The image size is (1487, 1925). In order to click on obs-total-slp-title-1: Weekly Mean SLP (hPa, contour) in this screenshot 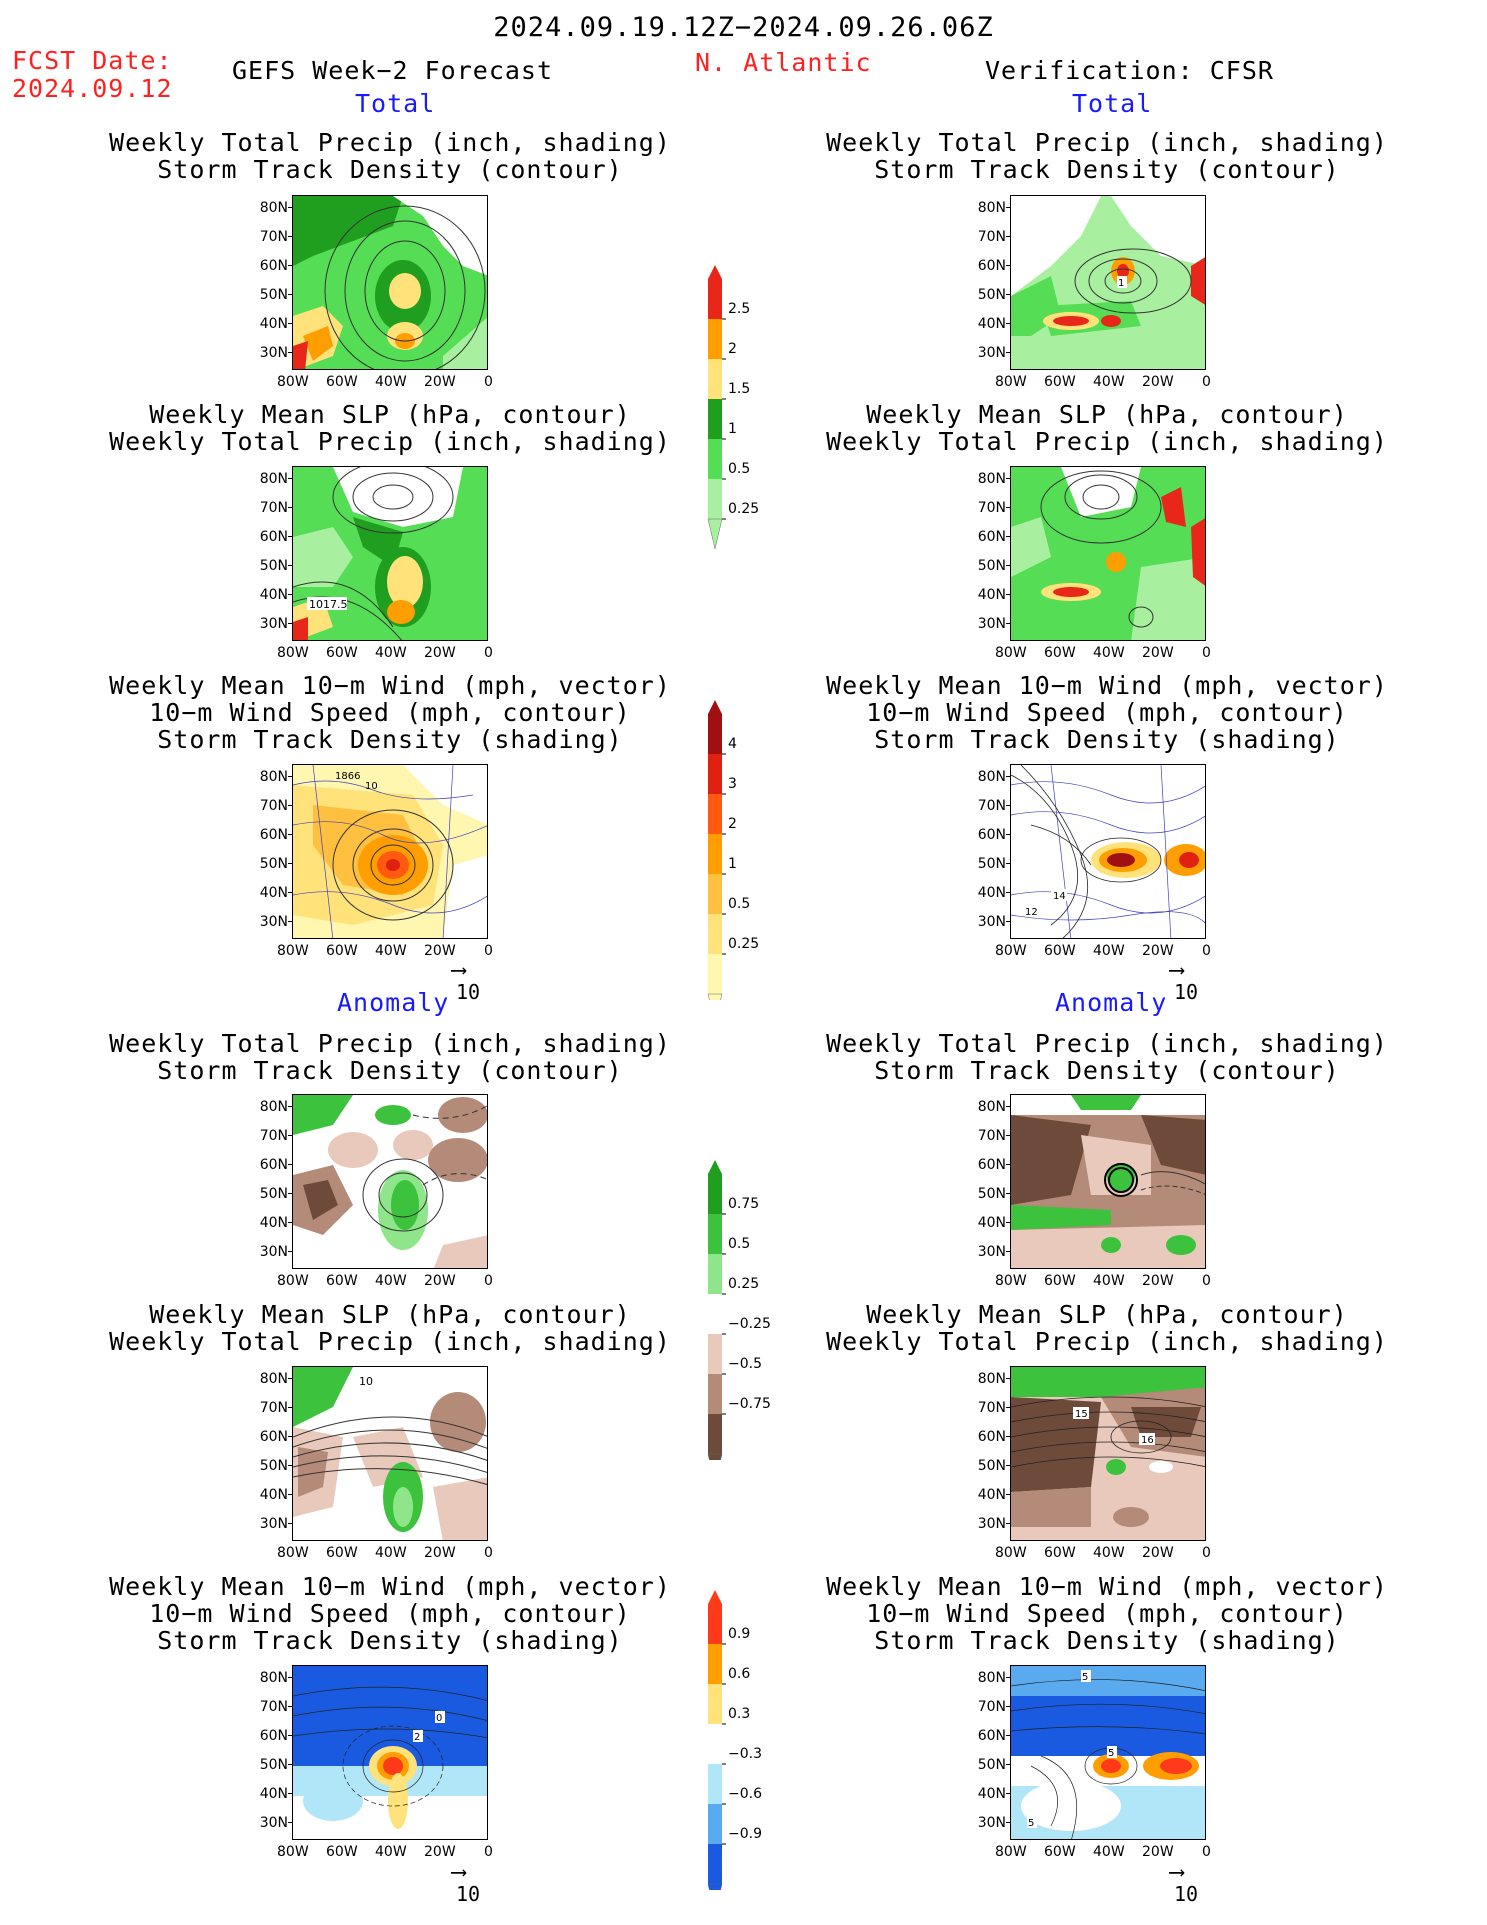, I will do `click(1107, 414)`.